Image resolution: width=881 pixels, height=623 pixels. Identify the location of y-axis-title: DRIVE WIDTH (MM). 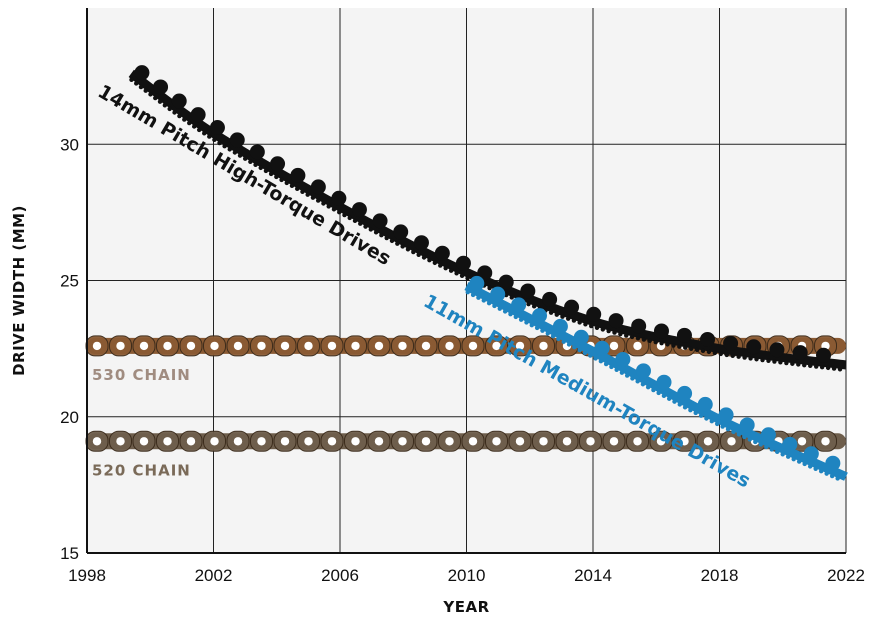
(19, 290).